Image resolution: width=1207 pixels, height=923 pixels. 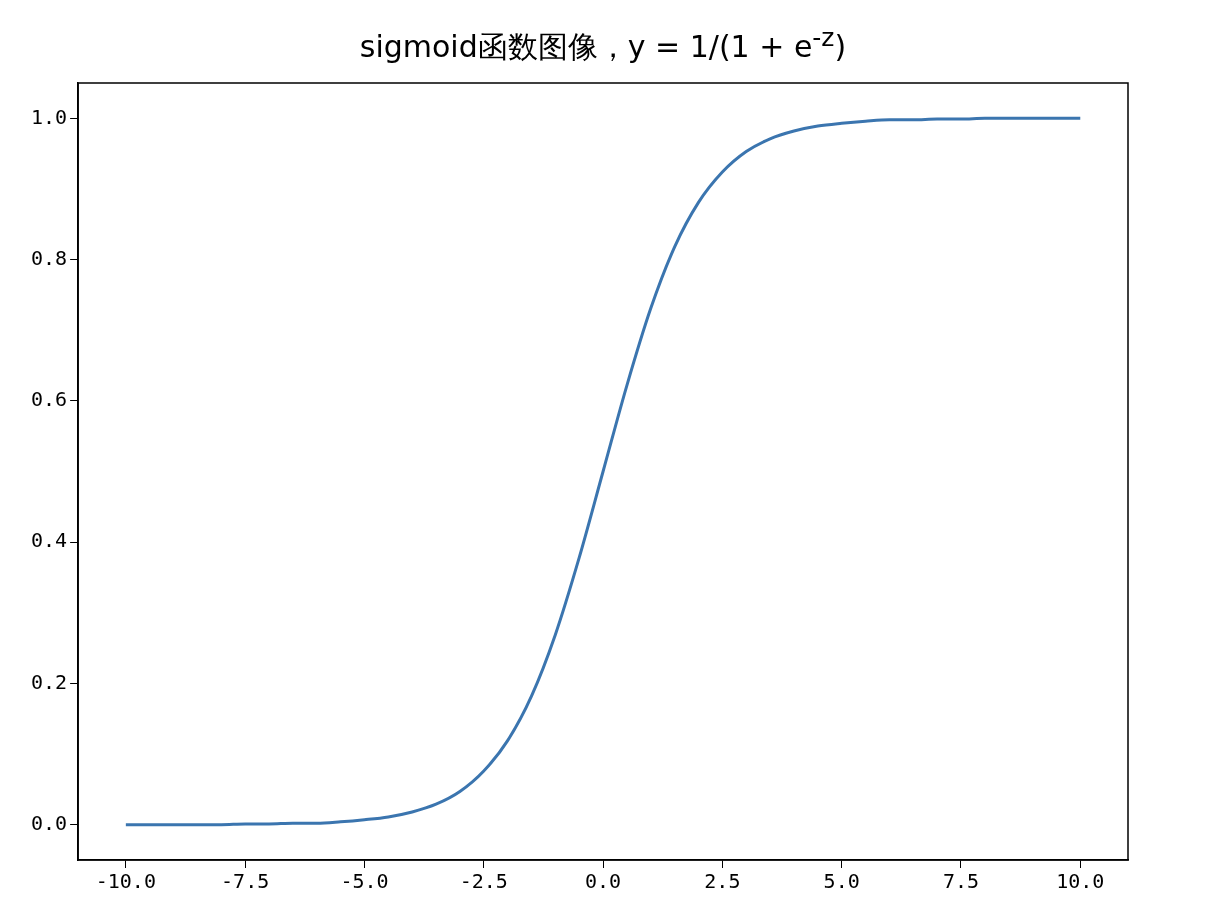 What do you see at coordinates (603, 44) in the screenshot?
I see `chart-title: sigmoid函数图像，y = 1/(1 + e$^{-z}$)` at bounding box center [603, 44].